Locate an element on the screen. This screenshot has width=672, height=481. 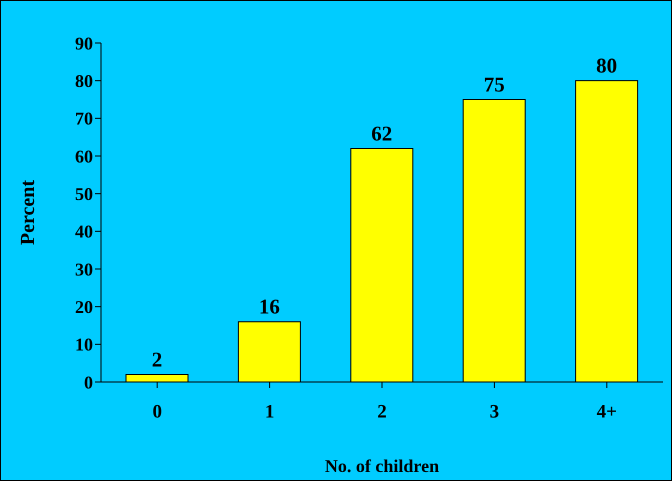
y-tick-label: 50 is located at coordinates (84, 194).